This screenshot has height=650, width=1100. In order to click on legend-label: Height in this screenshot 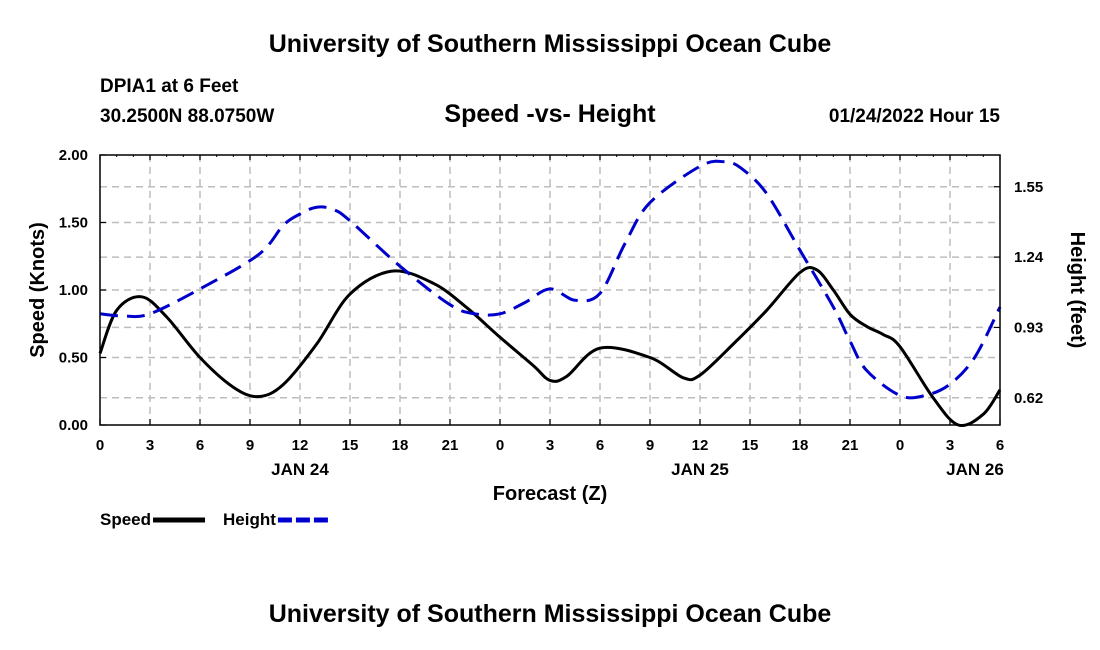, I will do `click(249, 519)`.